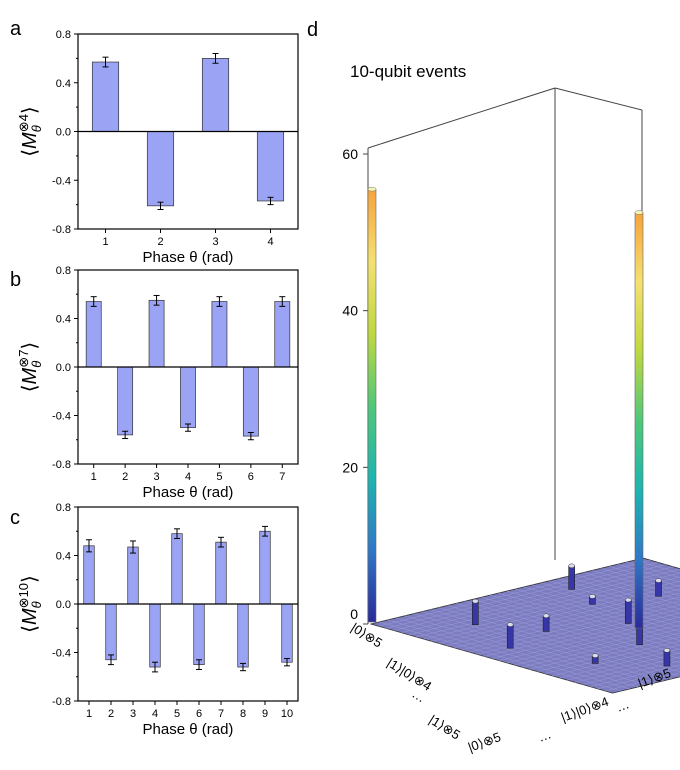  What do you see at coordinates (350, 154) in the screenshot?
I see `z-tick-label: 60` at bounding box center [350, 154].